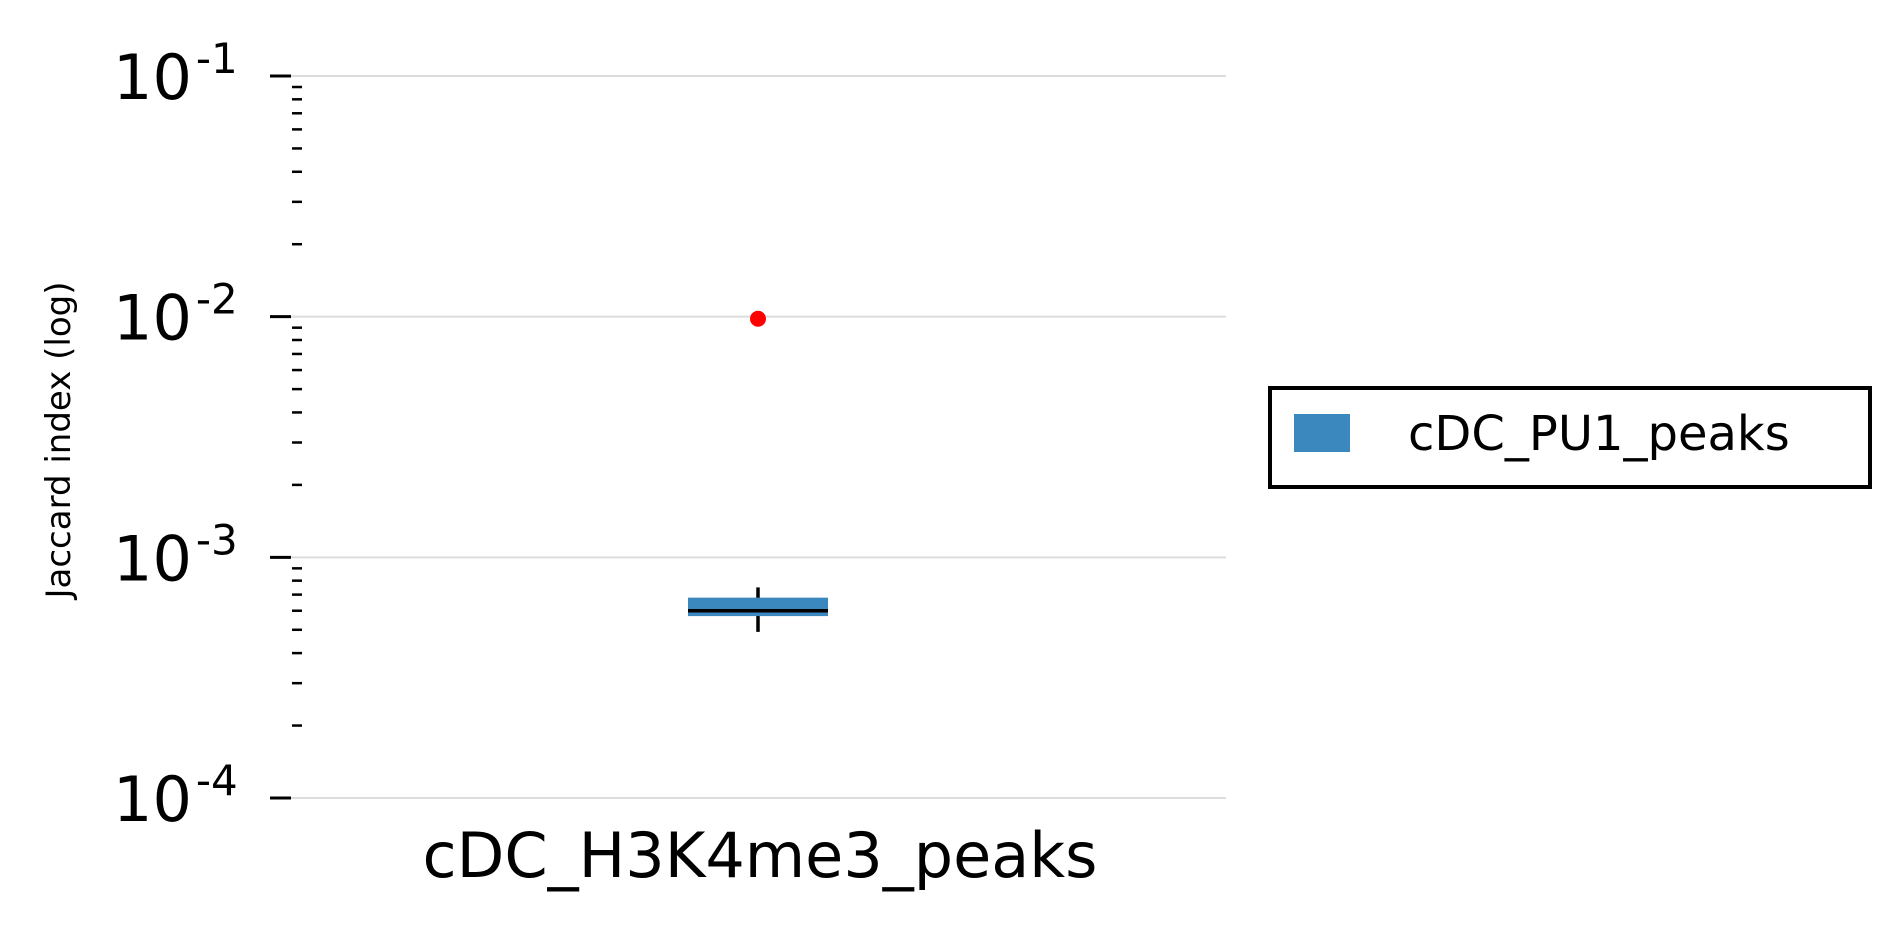 The height and width of the screenshot is (931, 1903). I want to click on box, so click(758, 607).